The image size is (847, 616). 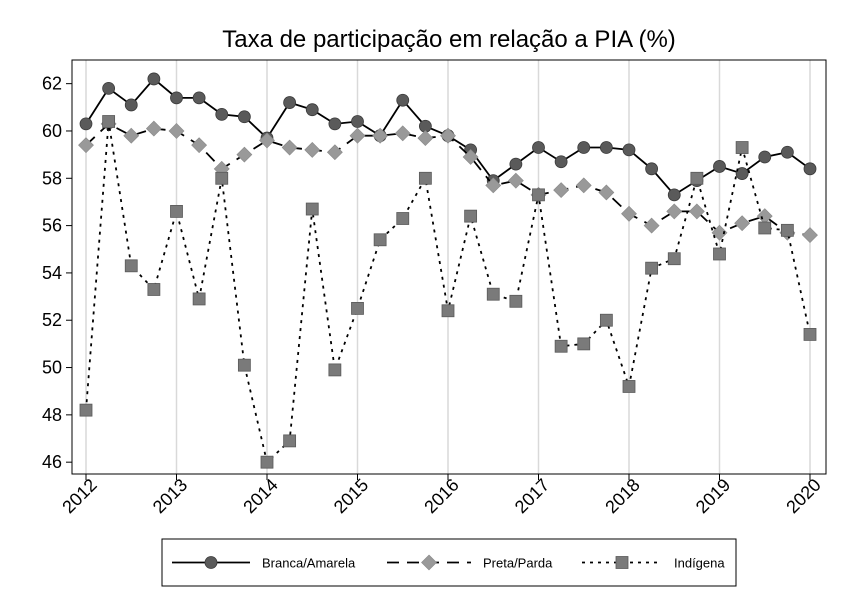 I want to click on x-tick-label: 2020, so click(x=803, y=496).